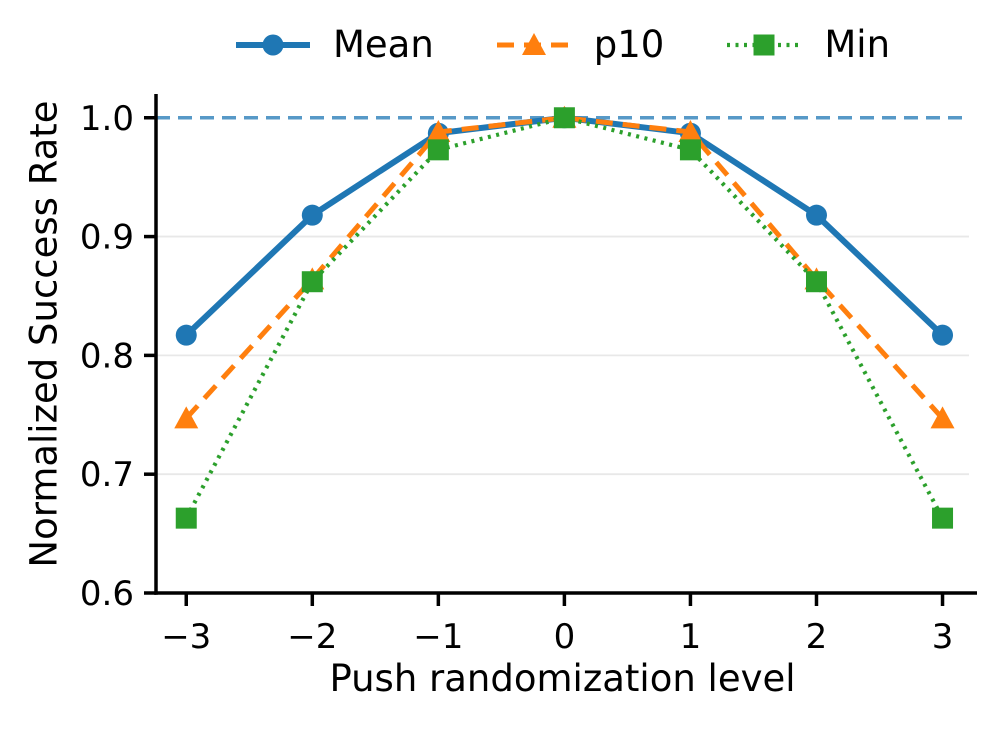 Image resolution: width=998 pixels, height=732 pixels. I want to click on legend-item-mean: Mean, so click(334, 44).